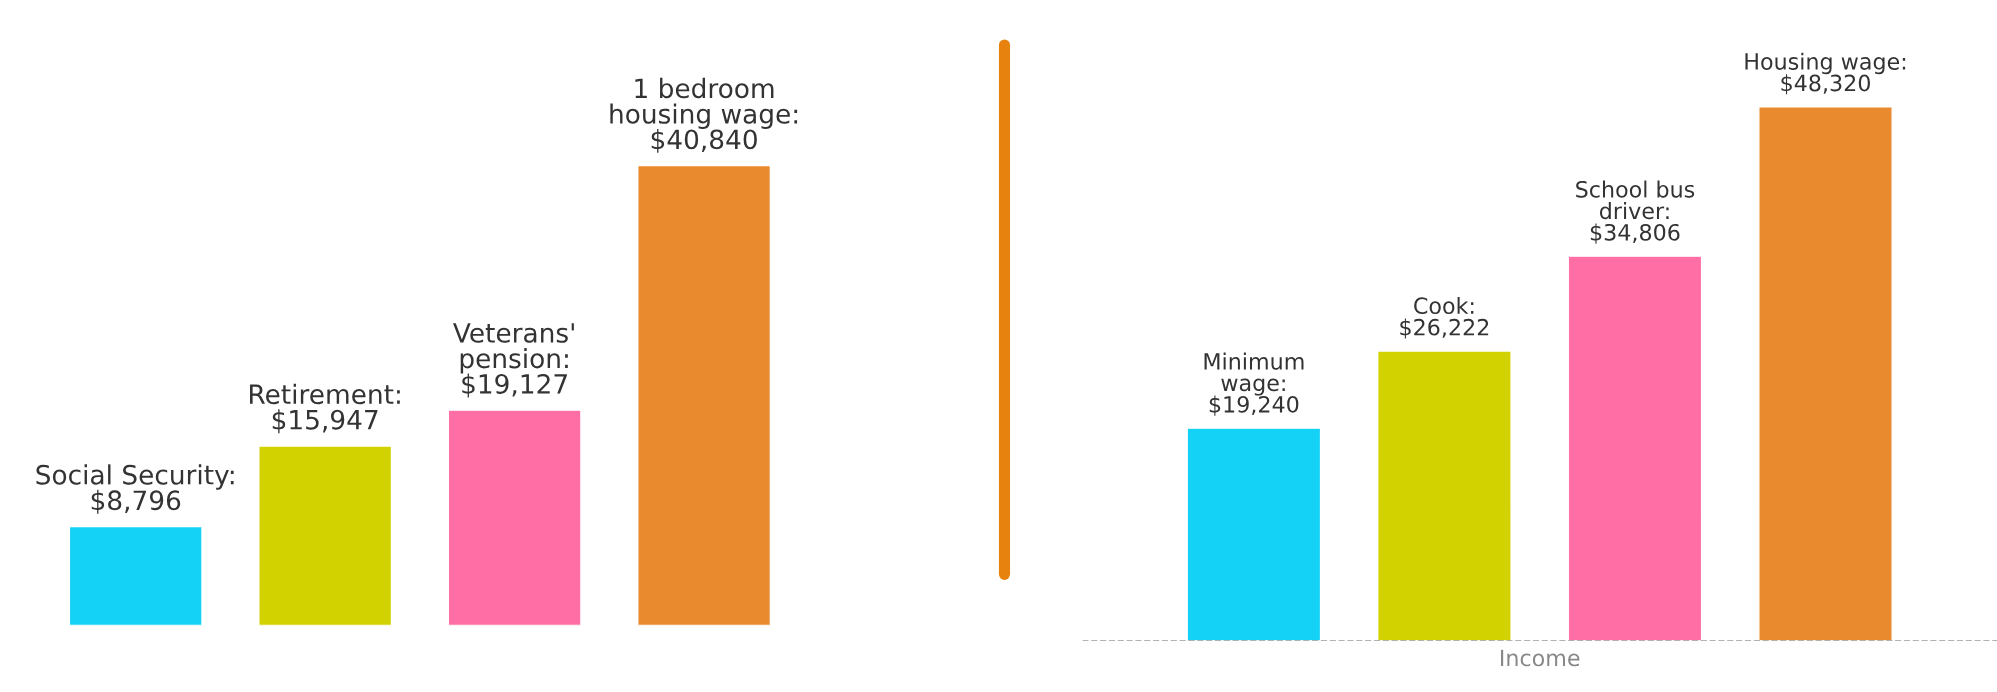 The height and width of the screenshot is (692, 1997). I want to click on x-axis-title: Income, so click(1540, 658).